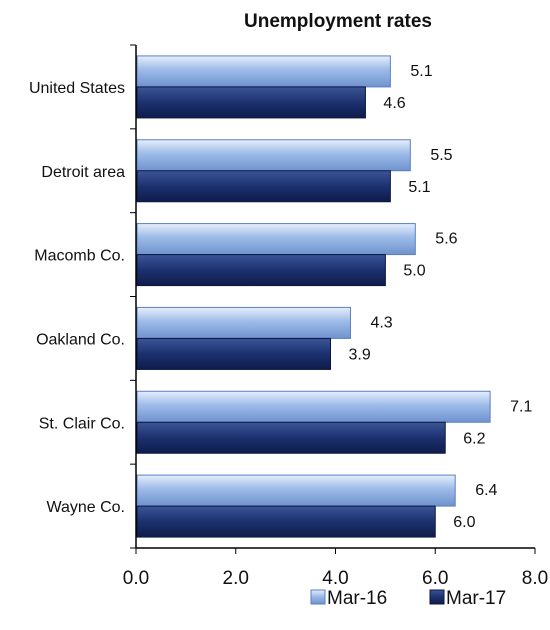 This screenshot has height=630, width=550. I want to click on legend: Mar-16 Mar-17, so click(408, 598).